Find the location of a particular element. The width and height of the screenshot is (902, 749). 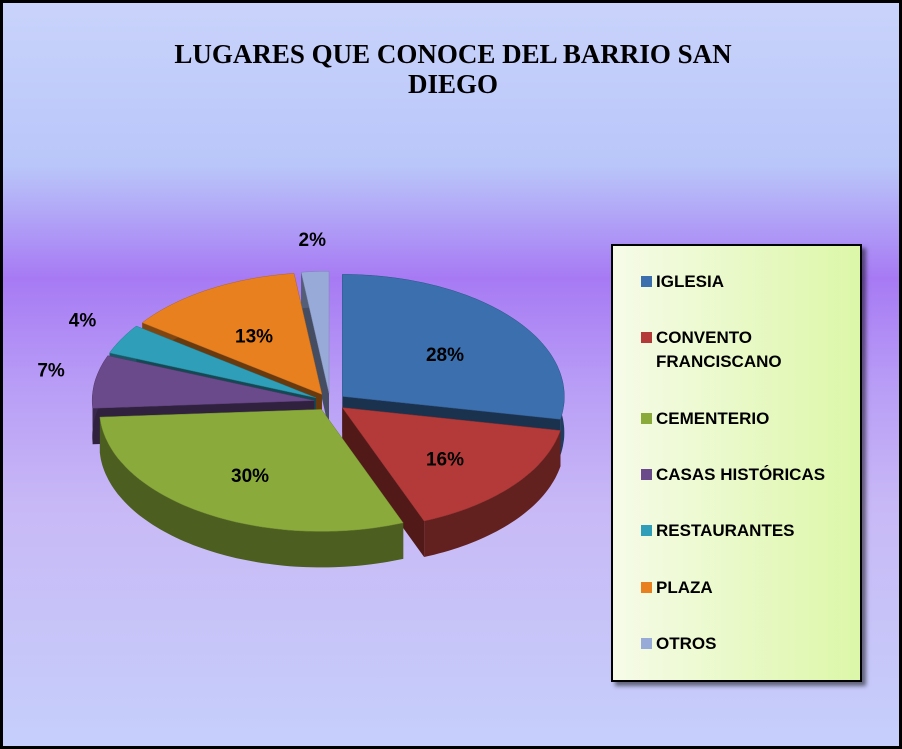

data-label: 7% is located at coordinates (51, 371).